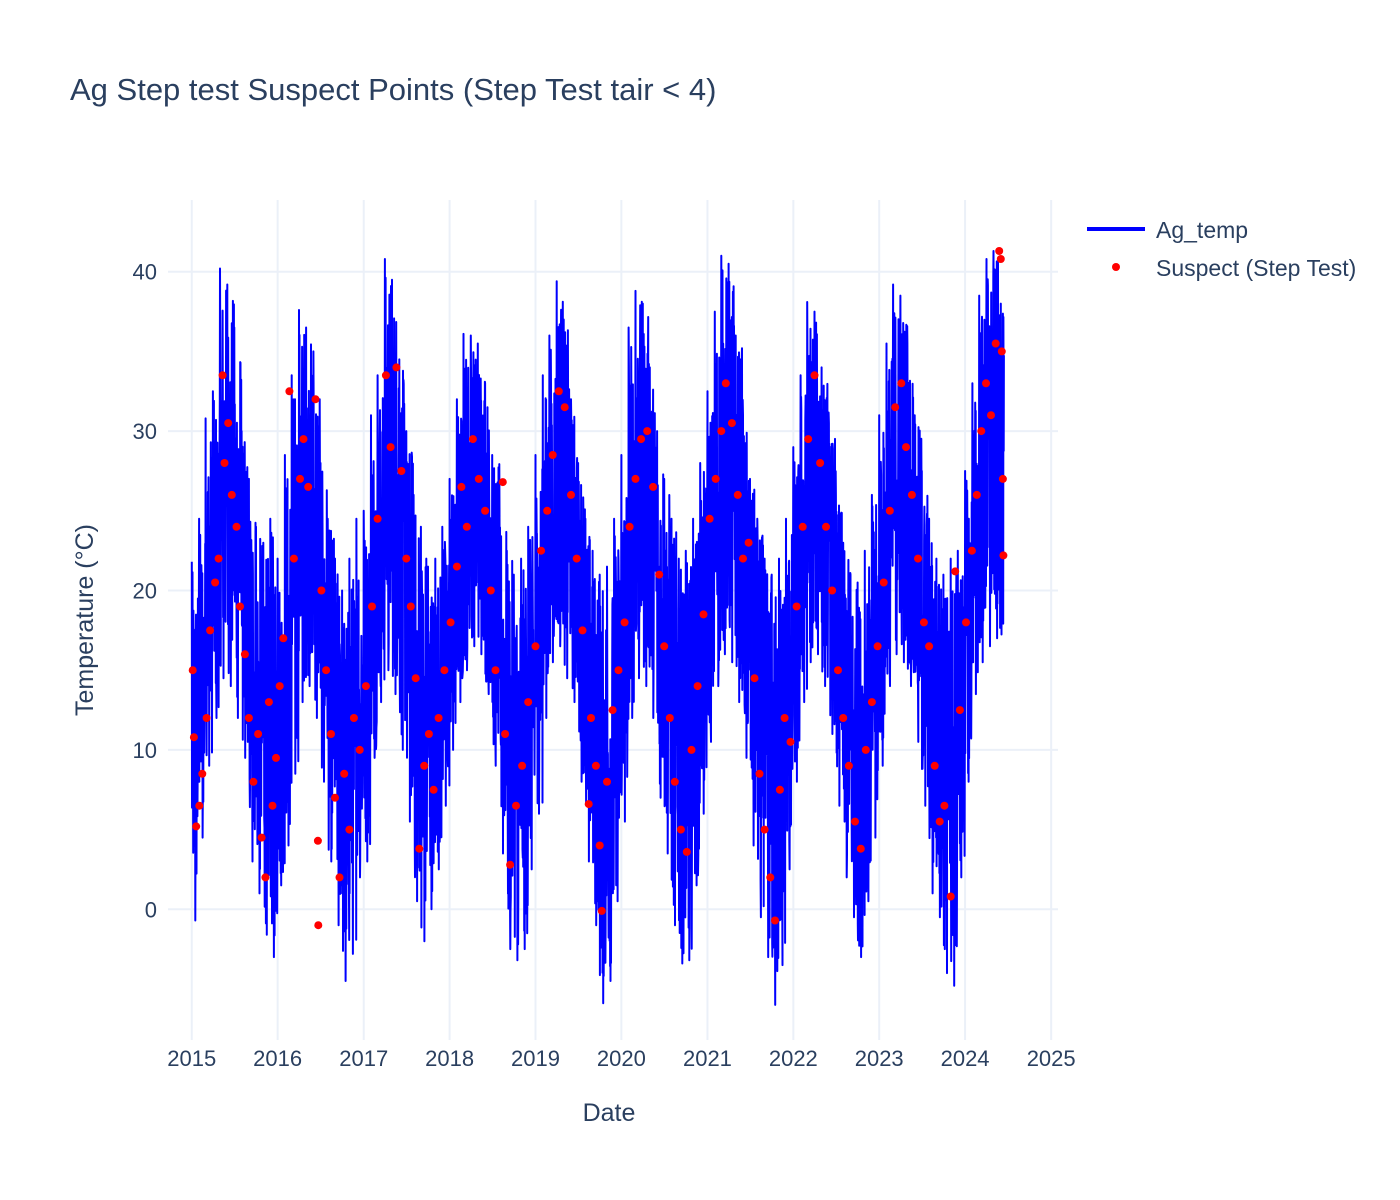 Image resolution: width=1400 pixels, height=1200 pixels. What do you see at coordinates (363, 1058) in the screenshot?
I see `x-tick-label: 2017` at bounding box center [363, 1058].